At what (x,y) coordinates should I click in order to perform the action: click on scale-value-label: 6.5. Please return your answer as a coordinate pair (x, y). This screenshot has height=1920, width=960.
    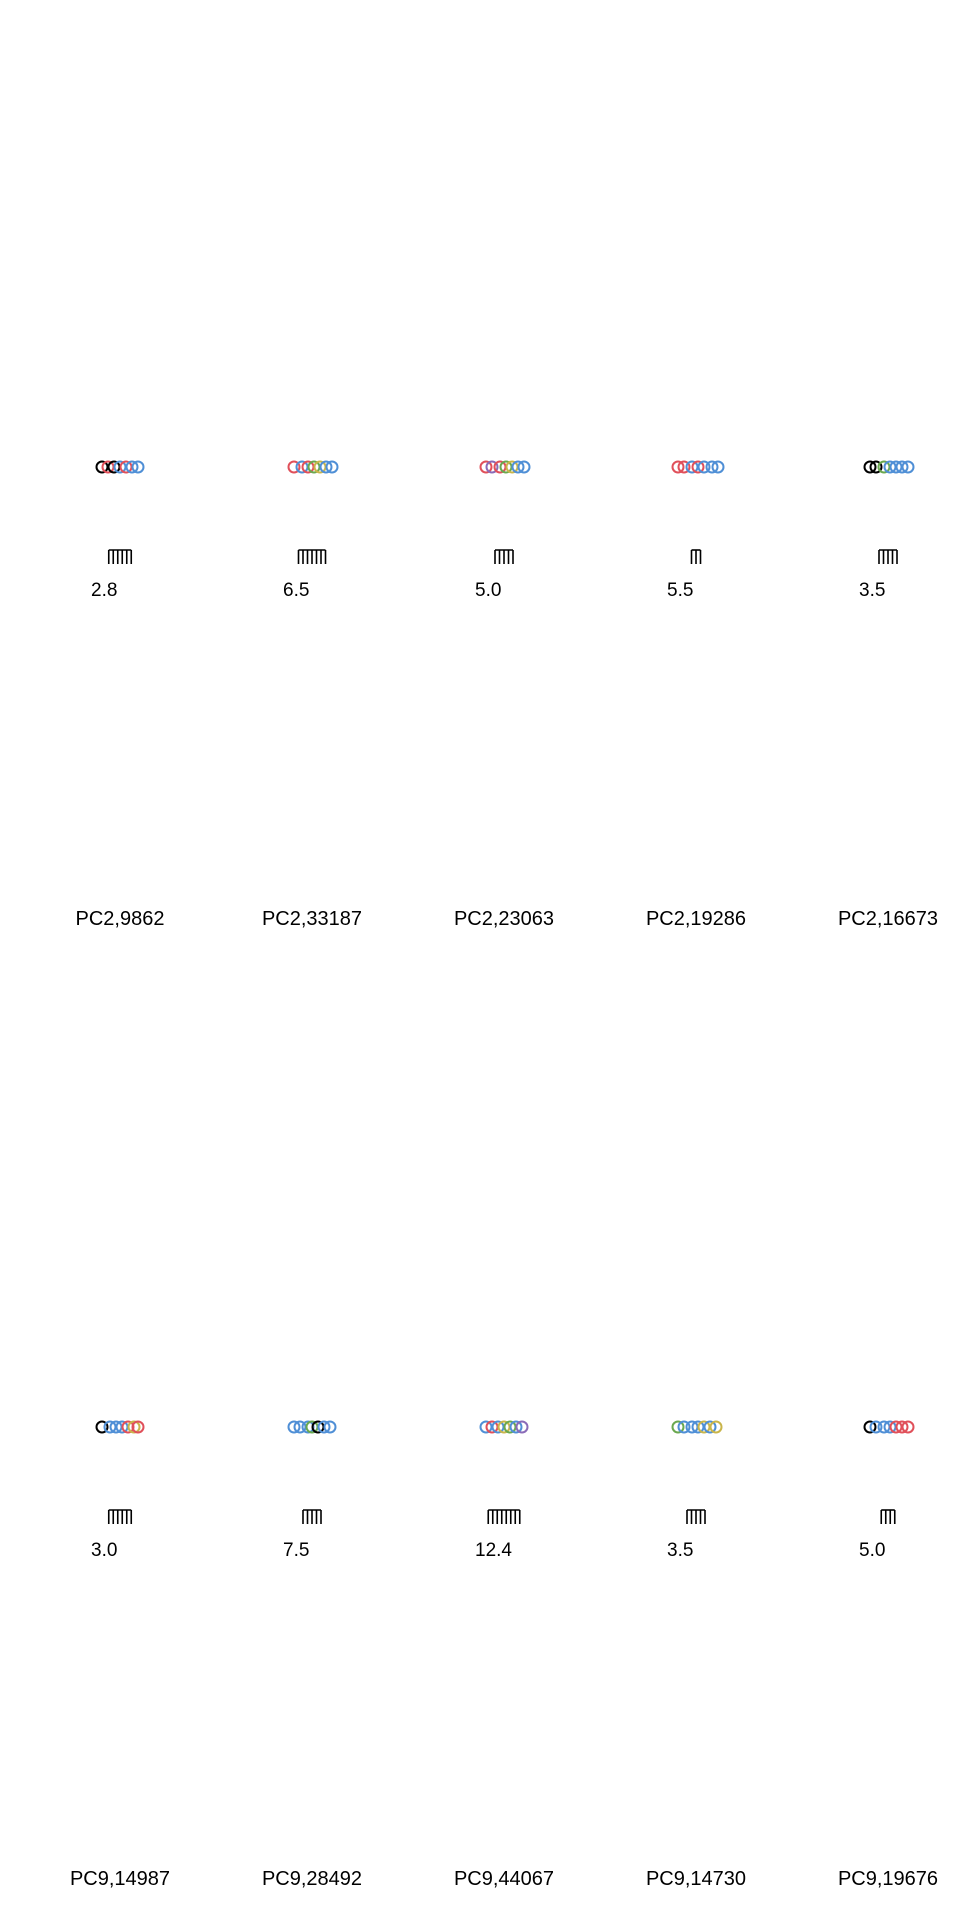
    Looking at the image, I should click on (296, 590).